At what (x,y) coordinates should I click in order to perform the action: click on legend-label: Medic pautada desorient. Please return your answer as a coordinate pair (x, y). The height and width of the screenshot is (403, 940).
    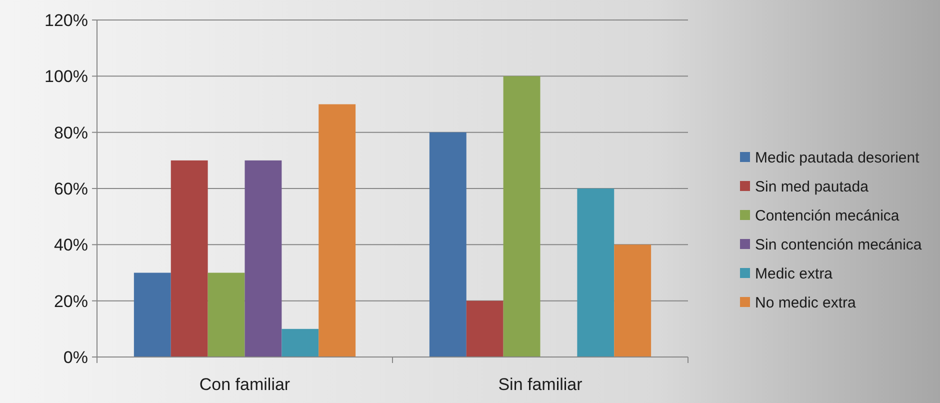
    Looking at the image, I should click on (837, 157).